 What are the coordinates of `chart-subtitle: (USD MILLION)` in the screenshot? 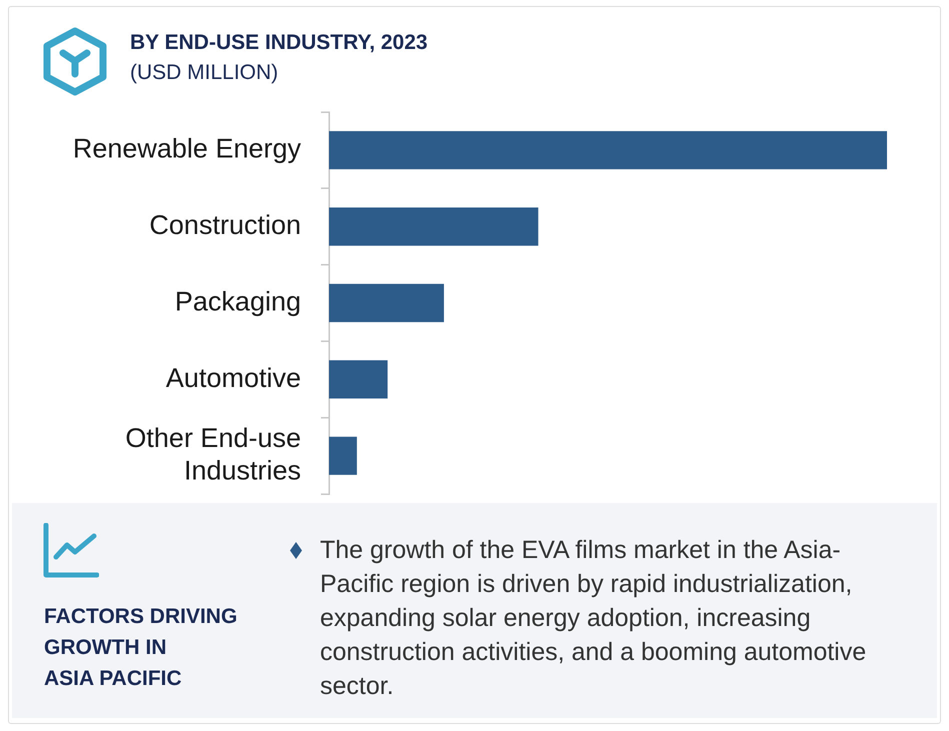 It's located at (204, 73).